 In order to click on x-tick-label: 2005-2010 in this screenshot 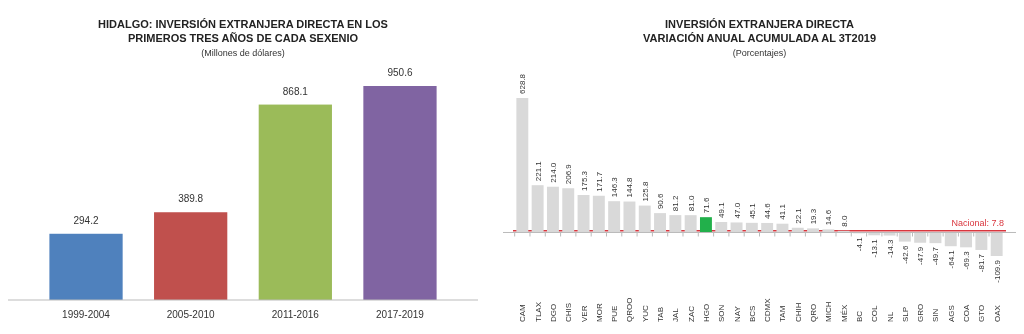, I will do `click(191, 314)`.